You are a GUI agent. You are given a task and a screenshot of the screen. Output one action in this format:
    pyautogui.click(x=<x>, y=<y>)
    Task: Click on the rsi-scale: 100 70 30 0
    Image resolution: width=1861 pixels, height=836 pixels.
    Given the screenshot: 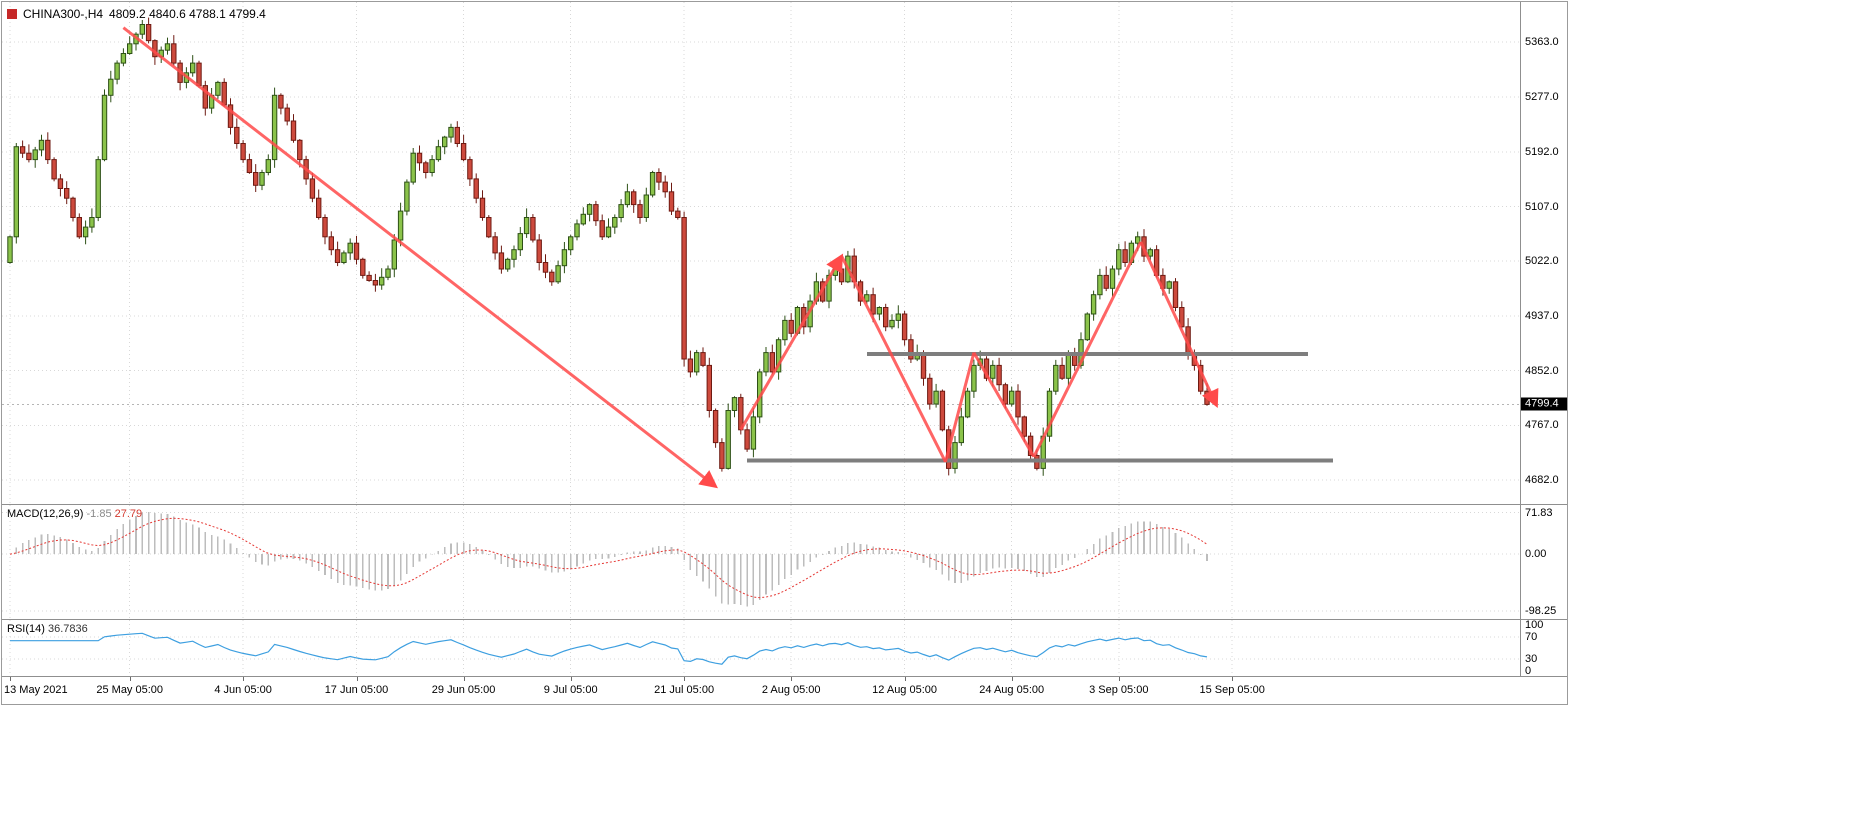 What is the action you would take?
    pyautogui.click(x=1543, y=648)
    